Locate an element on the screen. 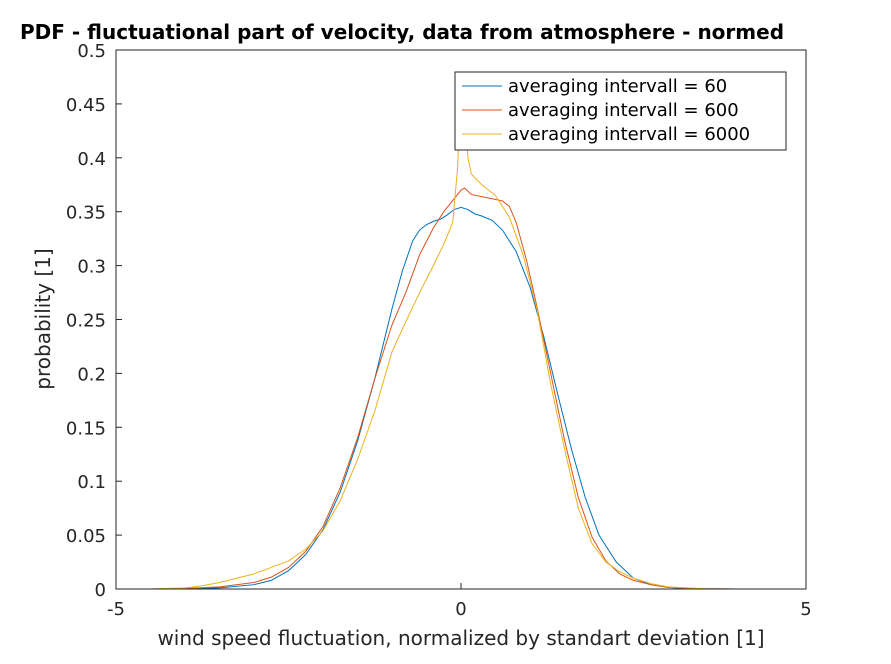 The image size is (891, 664). y-tick-label-5: 0.25 is located at coordinates (86, 321).